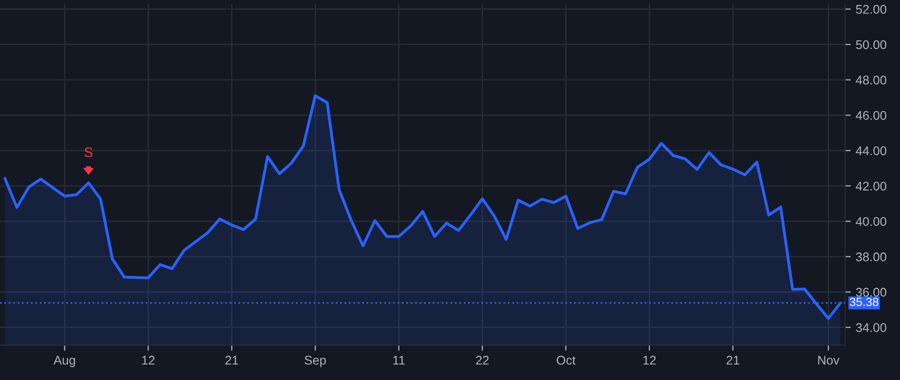 Image resolution: width=900 pixels, height=380 pixels. What do you see at coordinates (829, 360) in the screenshot?
I see `x-tick-label: Nov` at bounding box center [829, 360].